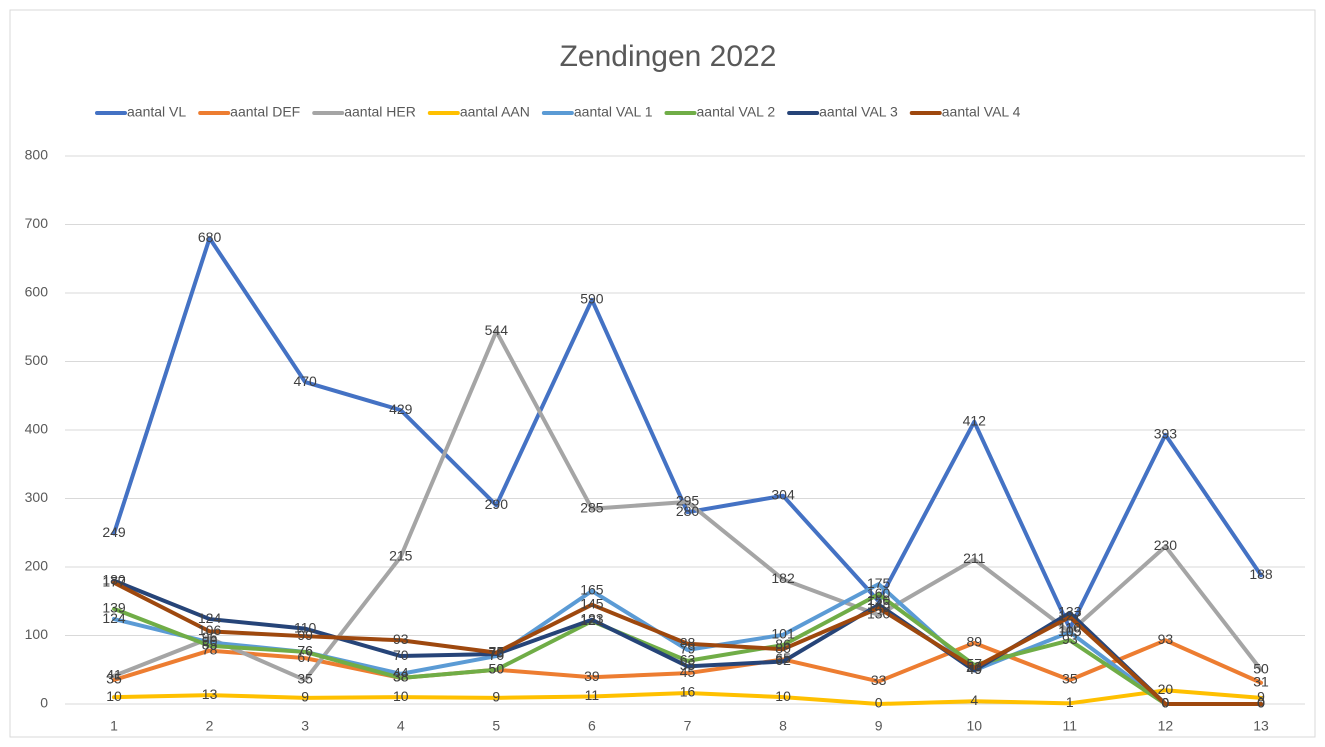 The width and height of the screenshot is (1325, 747). What do you see at coordinates (1166, 433) in the screenshot?
I see `data-label: 393` at bounding box center [1166, 433].